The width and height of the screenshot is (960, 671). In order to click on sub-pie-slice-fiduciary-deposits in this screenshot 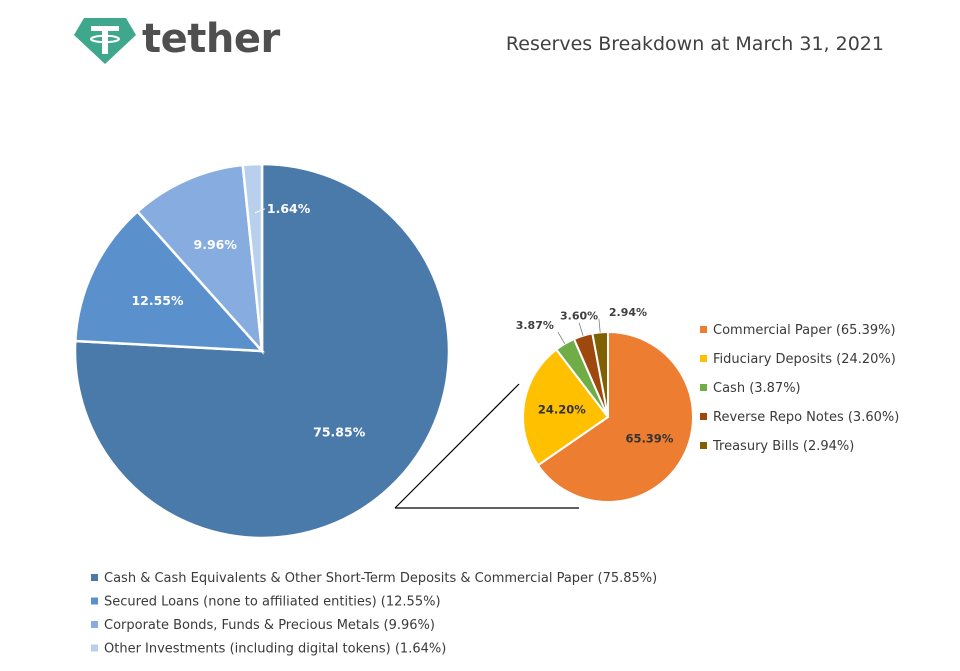, I will do `click(566, 407)`.